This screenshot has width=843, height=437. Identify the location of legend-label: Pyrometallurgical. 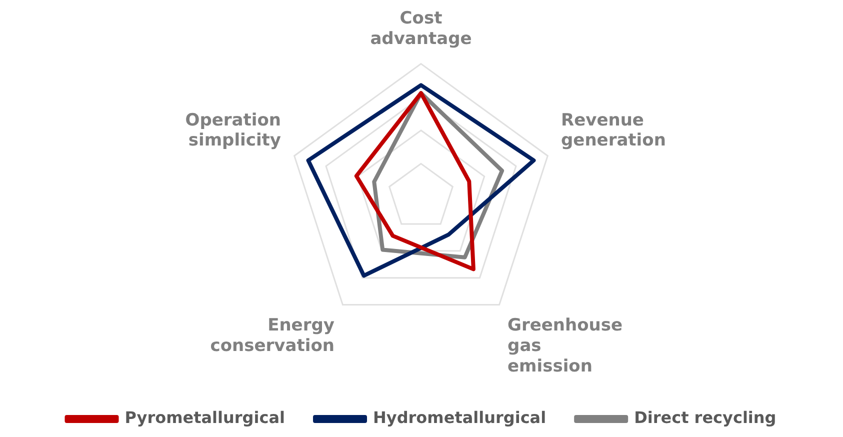
(205, 418).